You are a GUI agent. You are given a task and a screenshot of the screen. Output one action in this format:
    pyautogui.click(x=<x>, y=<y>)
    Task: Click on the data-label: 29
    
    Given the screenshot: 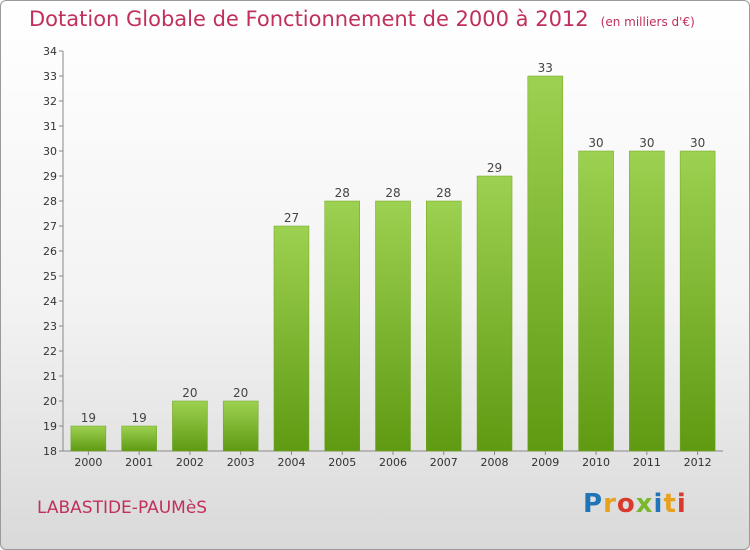 What is the action you would take?
    pyautogui.click(x=494, y=168)
    